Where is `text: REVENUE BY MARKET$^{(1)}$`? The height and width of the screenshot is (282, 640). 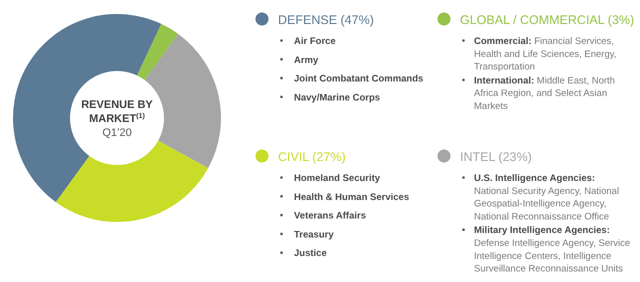 text: REVENUE BY MARKET$^{(1)}$ is located at coordinates (117, 112).